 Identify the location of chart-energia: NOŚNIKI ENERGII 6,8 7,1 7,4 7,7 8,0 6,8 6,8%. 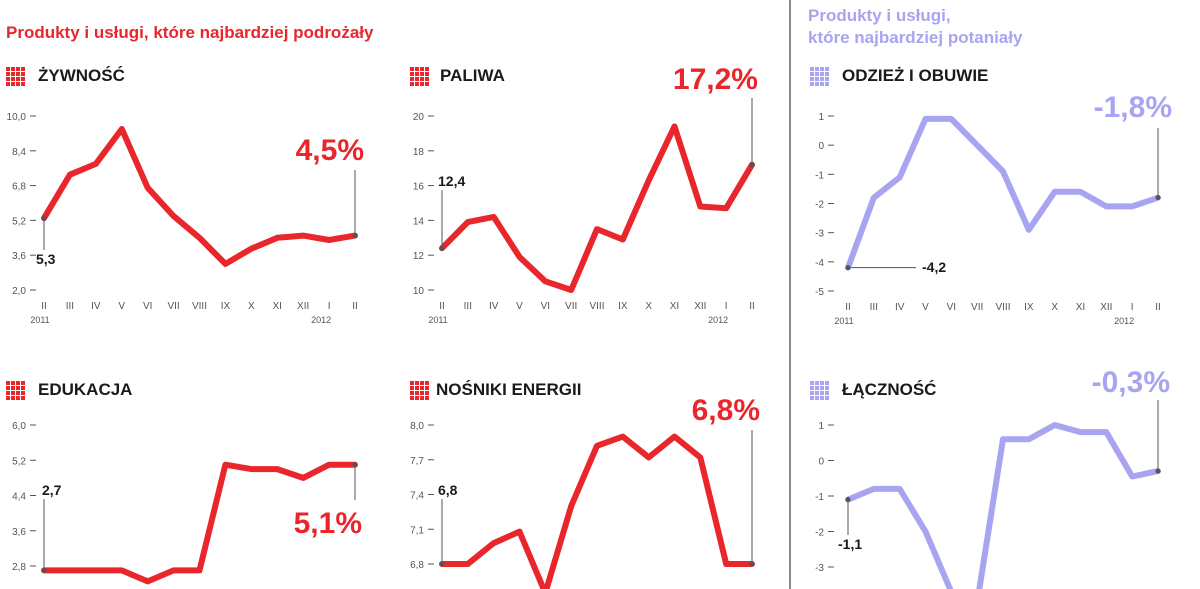
(585, 484).